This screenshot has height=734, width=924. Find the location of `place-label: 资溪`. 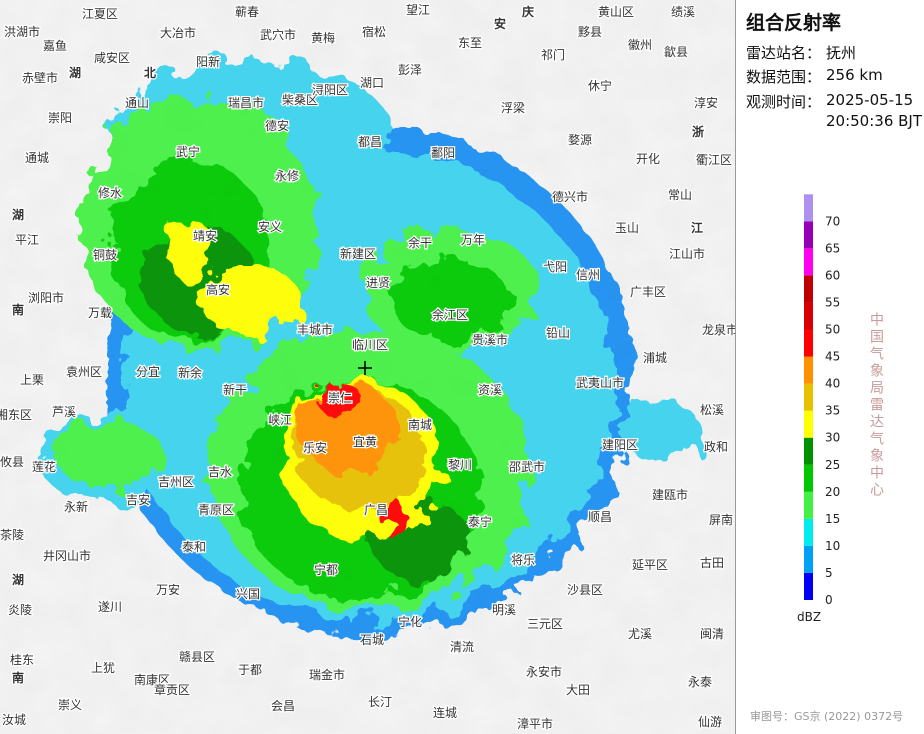

place-label: 资溪 is located at coordinates (490, 390).